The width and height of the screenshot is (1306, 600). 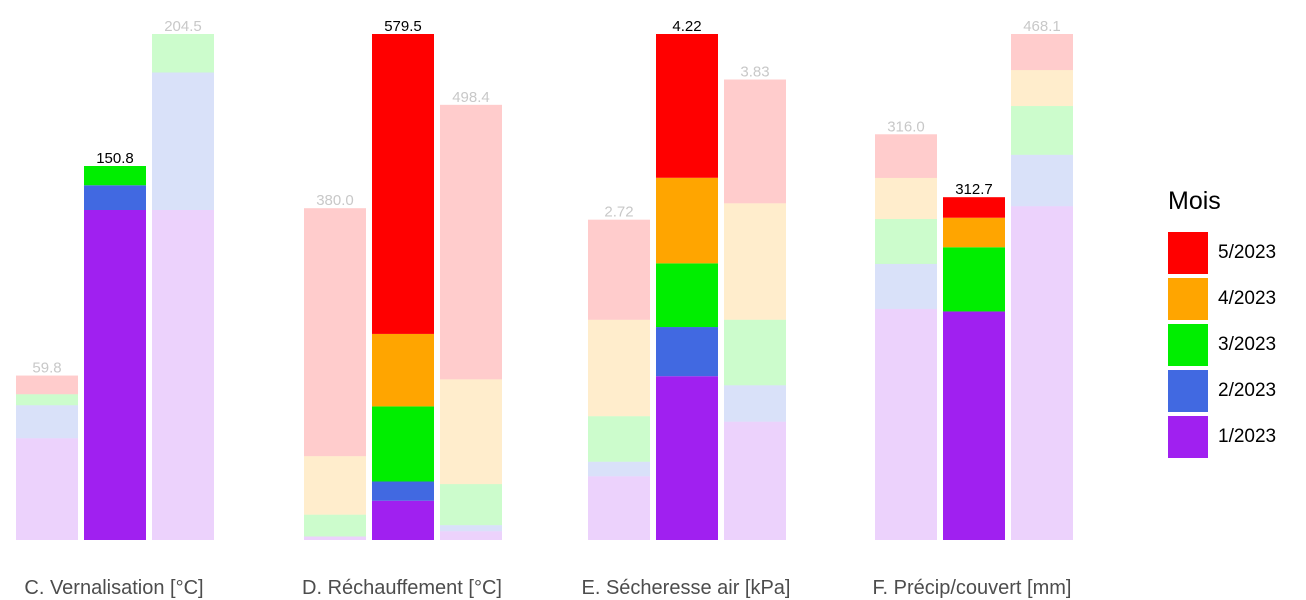 What do you see at coordinates (1188, 391) in the screenshot?
I see `legend-swatch-2-2023` at bounding box center [1188, 391].